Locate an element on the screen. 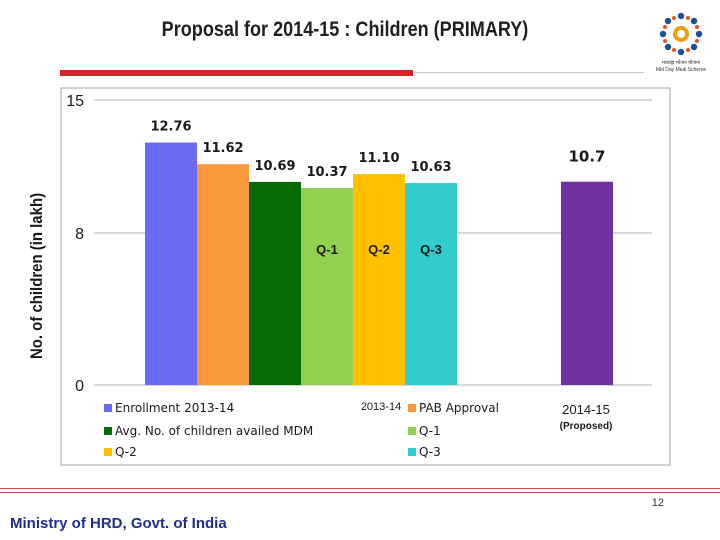 The height and width of the screenshot is (540, 720). x-category-labels: 2013-14 2014-15 (Proposed) is located at coordinates (487, 416).